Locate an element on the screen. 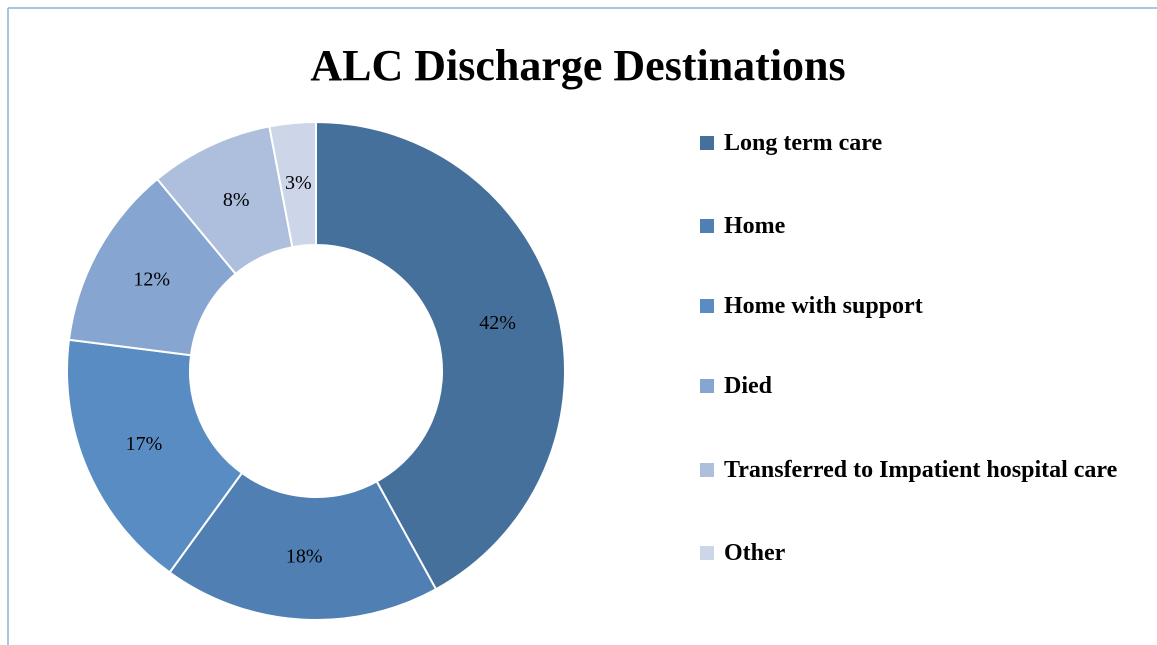 The width and height of the screenshot is (1157, 645). legend-item: Transferred to Impatient hospital care is located at coordinates (908, 470).